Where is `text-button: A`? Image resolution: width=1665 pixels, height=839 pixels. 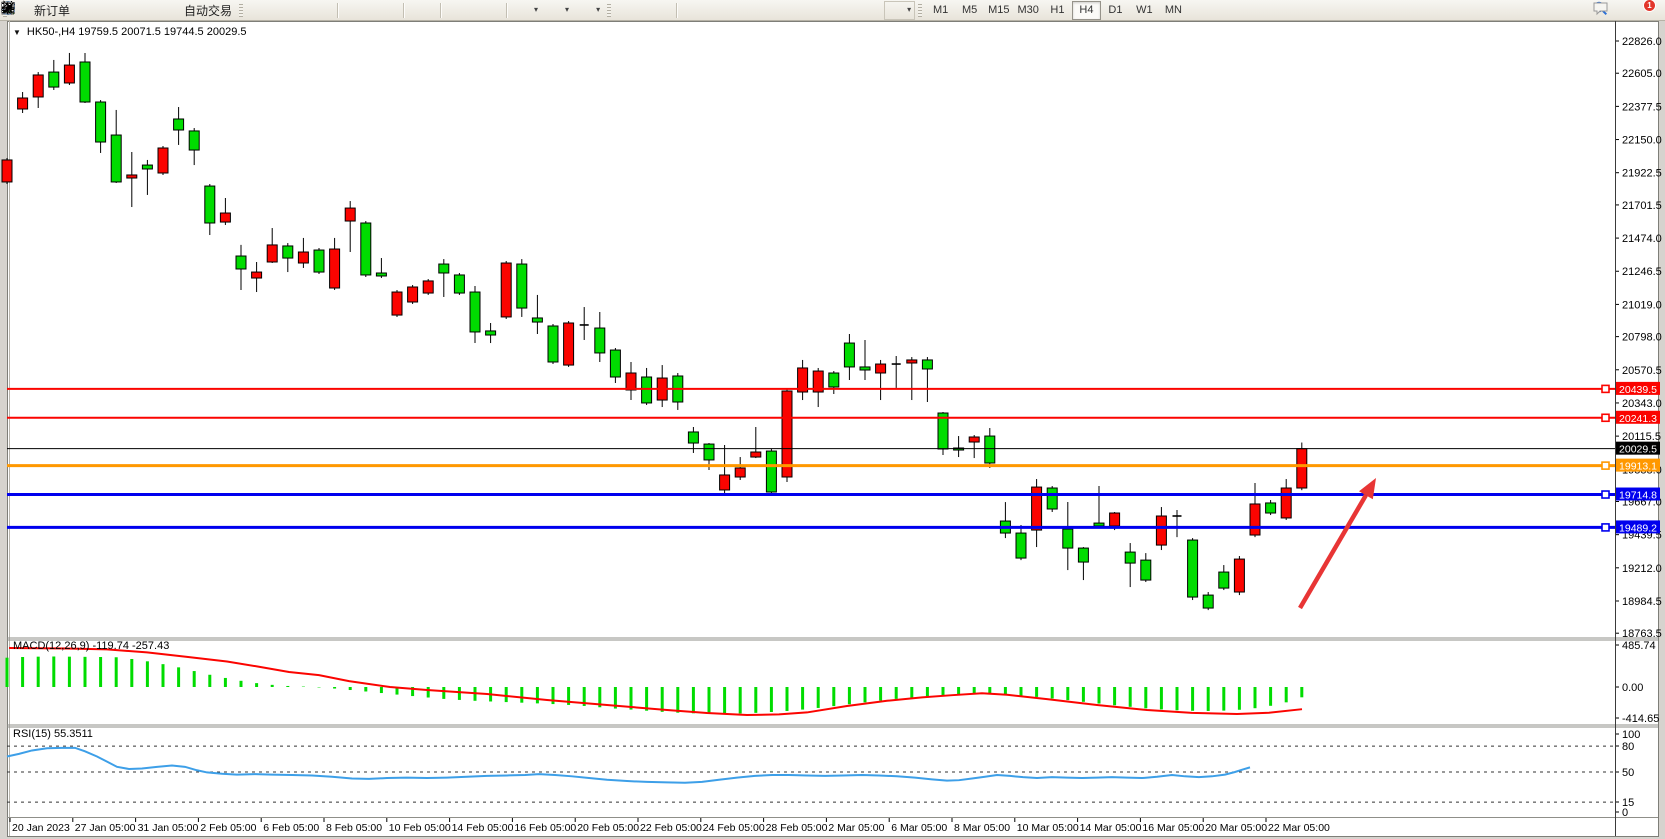 text-button: A is located at coordinates (429, 10).